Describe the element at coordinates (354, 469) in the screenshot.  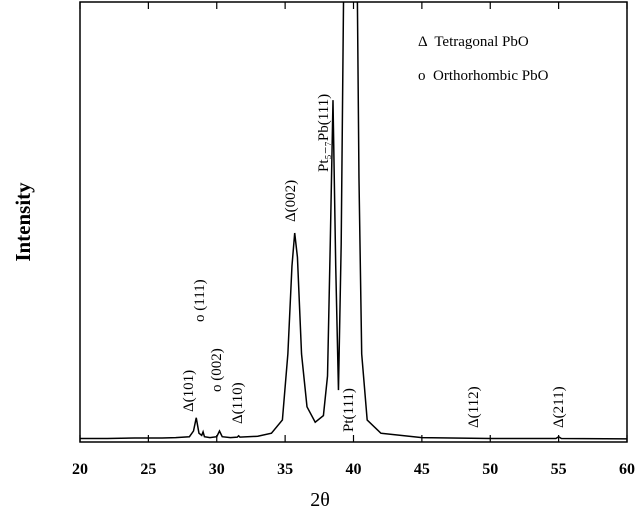
I see `x-tick-label: 40` at that location.